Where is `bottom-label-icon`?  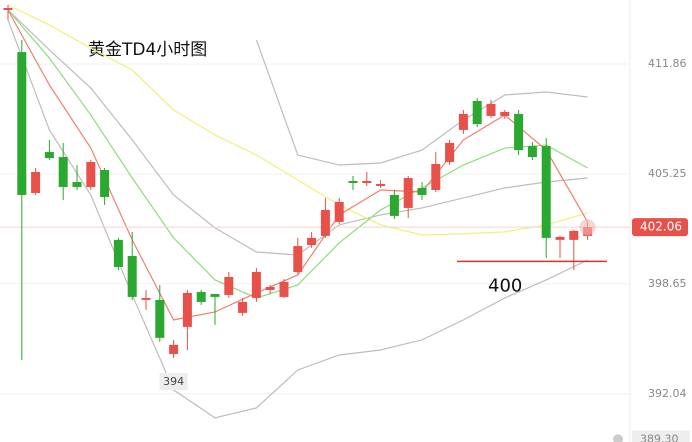
bottom-label-icon is located at coordinates (618, 438).